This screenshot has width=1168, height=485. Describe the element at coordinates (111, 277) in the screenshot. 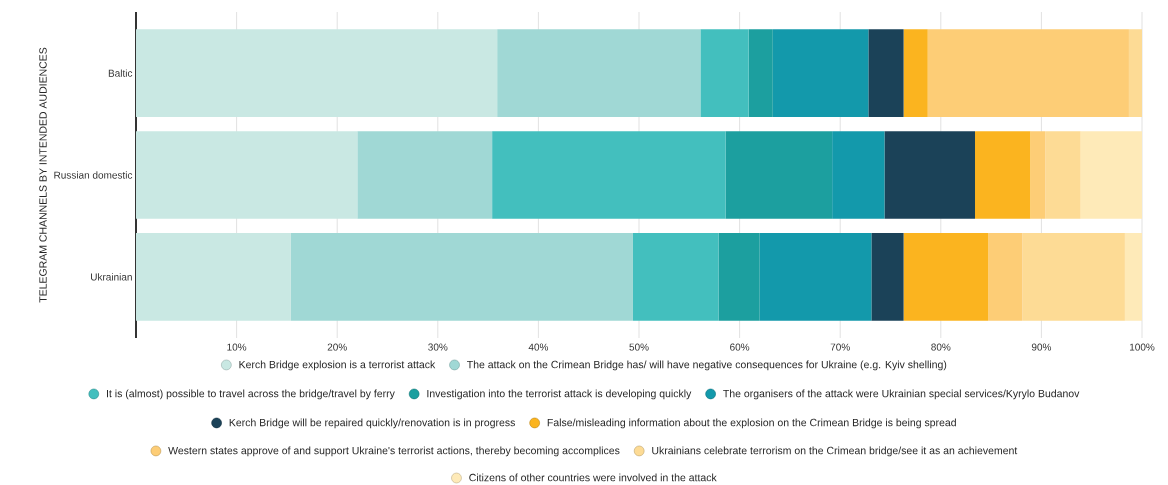

I see `y-tick-label: Ukrainian` at that location.